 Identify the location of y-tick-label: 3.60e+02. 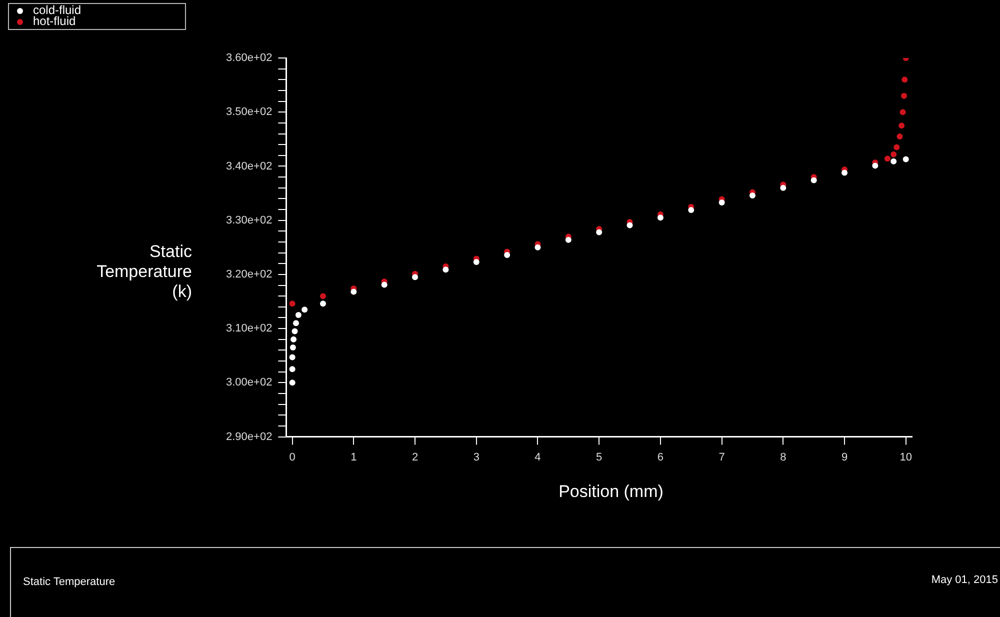
(249, 58).